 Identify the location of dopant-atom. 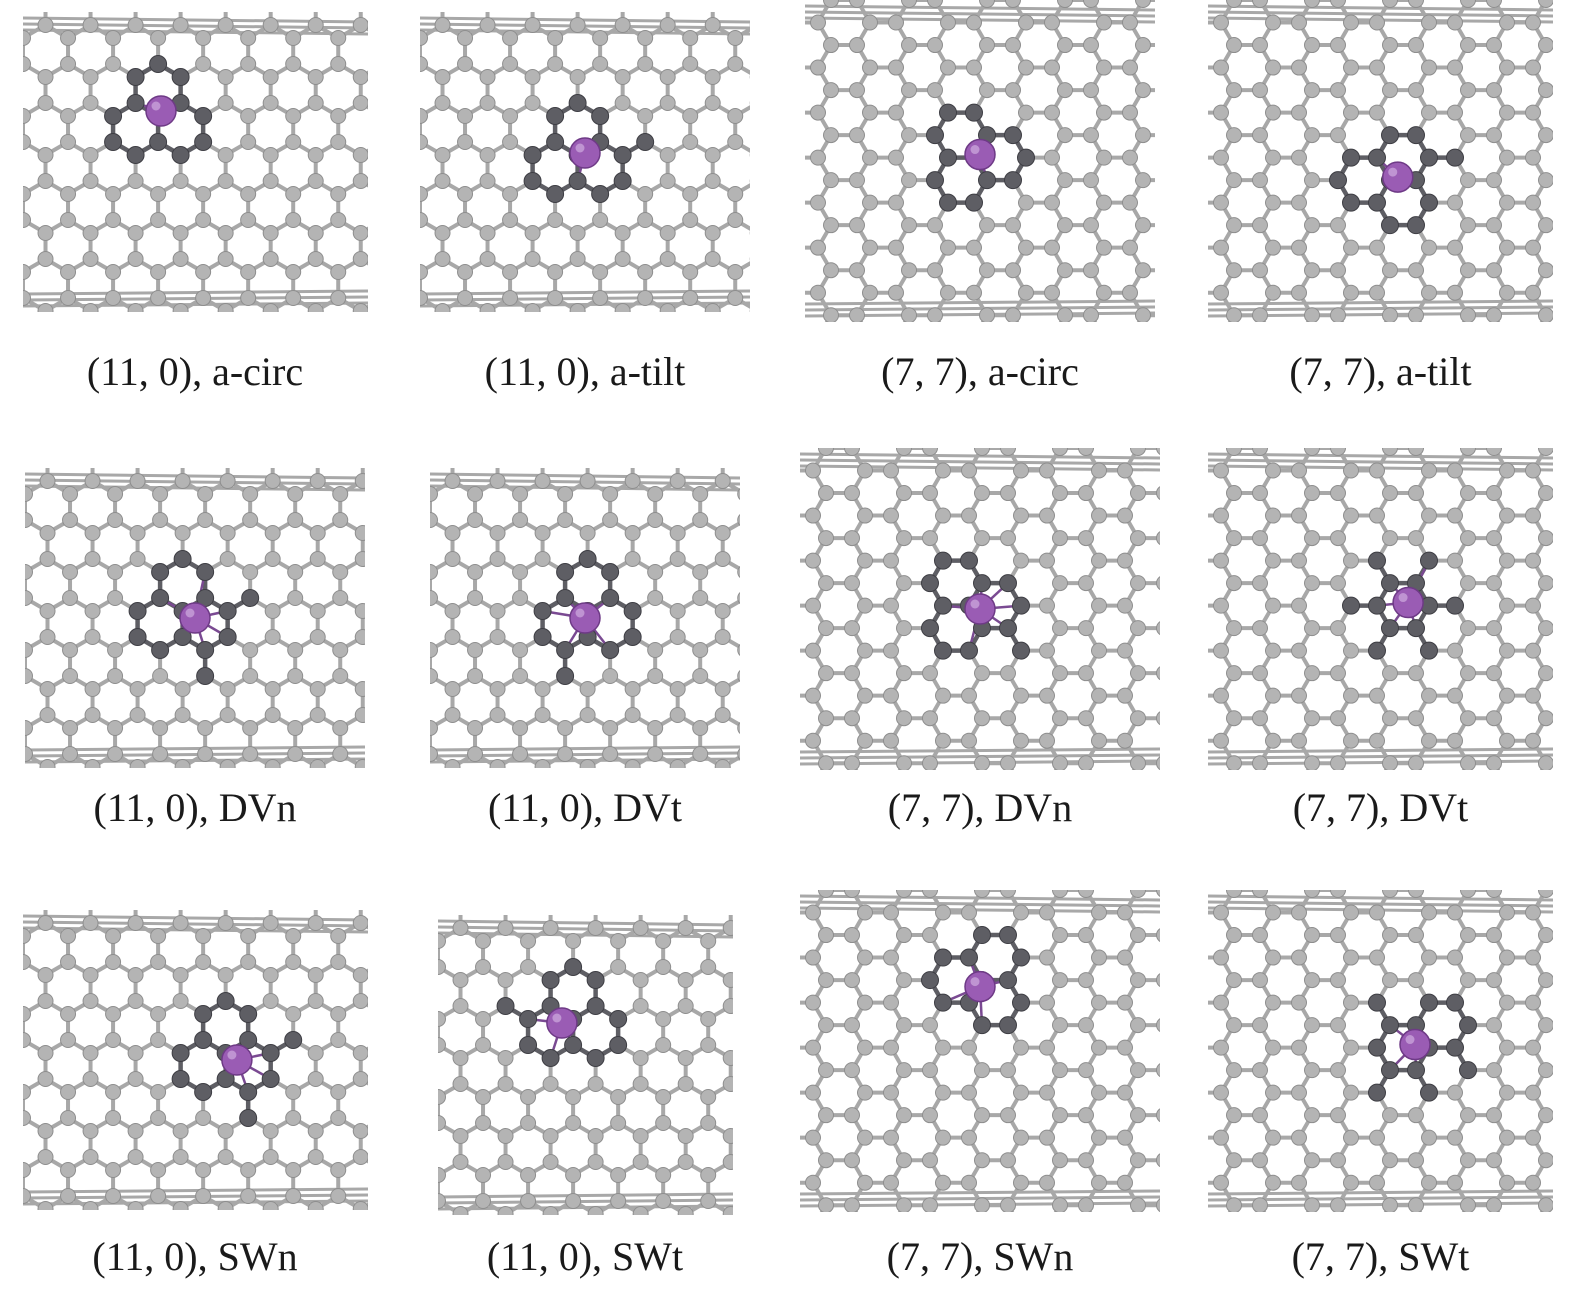
(980, 154).